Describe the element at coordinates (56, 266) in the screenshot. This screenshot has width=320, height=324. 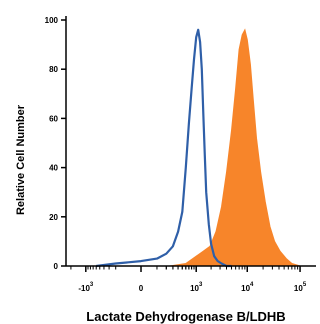
I see `y-tick-label: 0` at that location.